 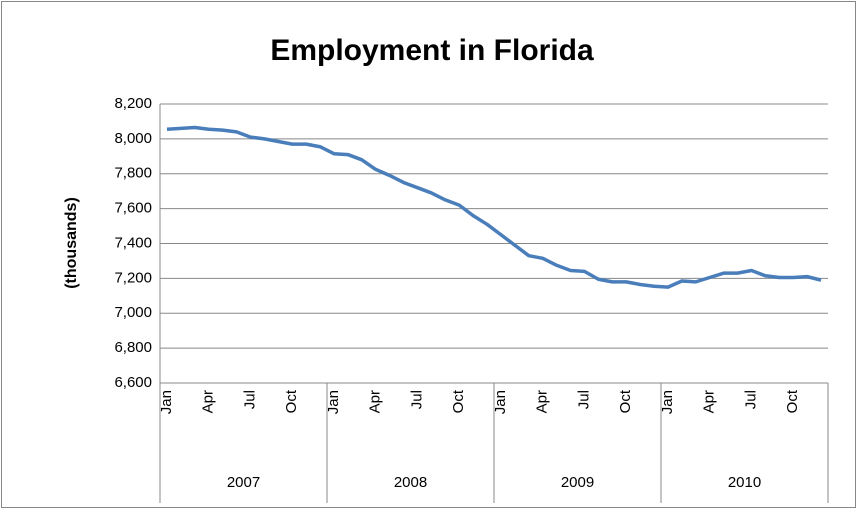 What do you see at coordinates (133, 312) in the screenshot?
I see `y-tick-label: 7,000` at bounding box center [133, 312].